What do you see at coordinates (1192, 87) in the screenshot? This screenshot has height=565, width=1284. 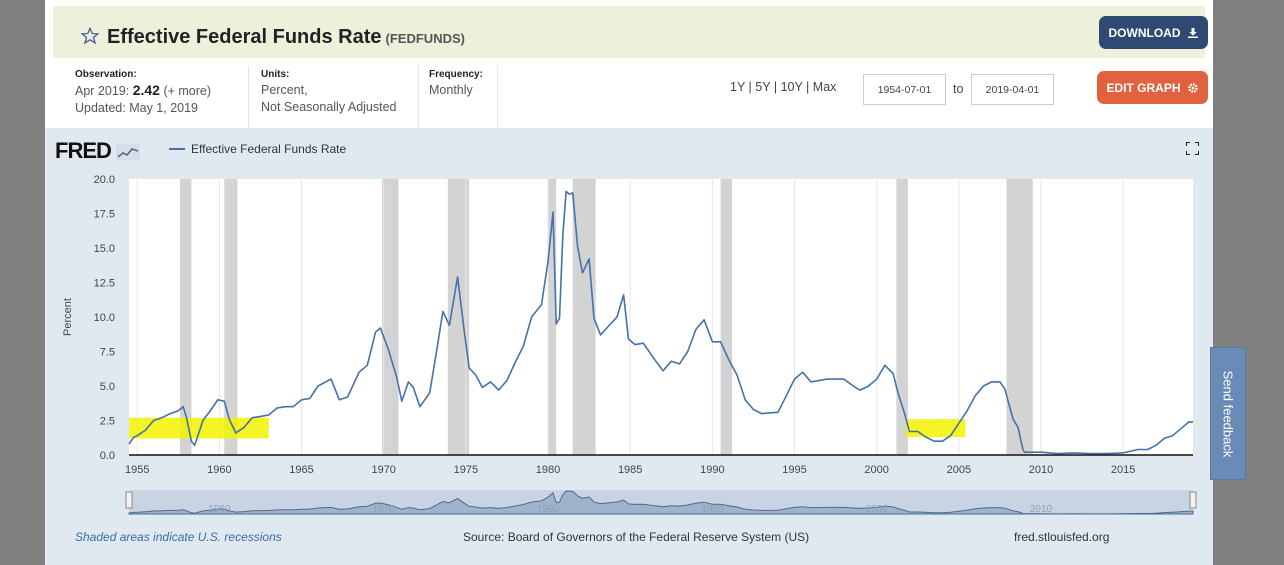 I see `gear-icon` at bounding box center [1192, 87].